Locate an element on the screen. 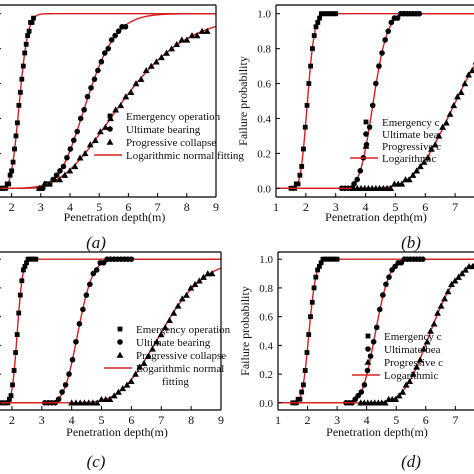 Image resolution: width=474 pixels, height=474 pixels. y-tick-label: 0.0 is located at coordinates (264, 189).